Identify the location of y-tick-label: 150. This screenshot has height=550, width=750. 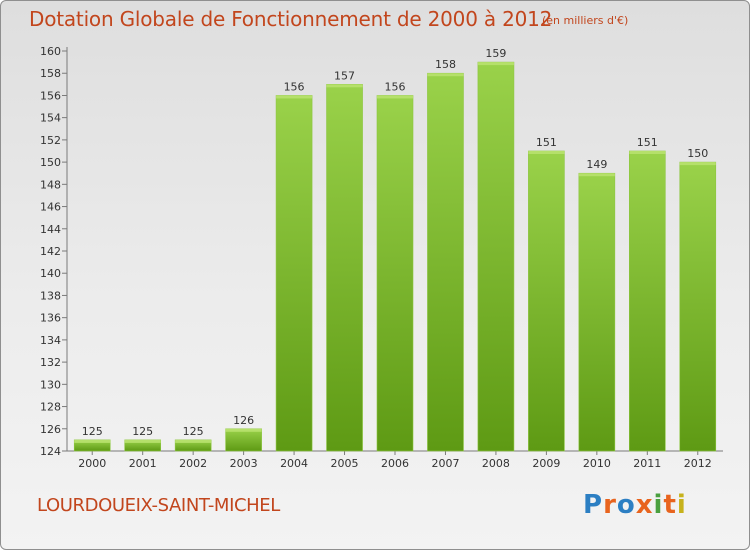
(50, 162).